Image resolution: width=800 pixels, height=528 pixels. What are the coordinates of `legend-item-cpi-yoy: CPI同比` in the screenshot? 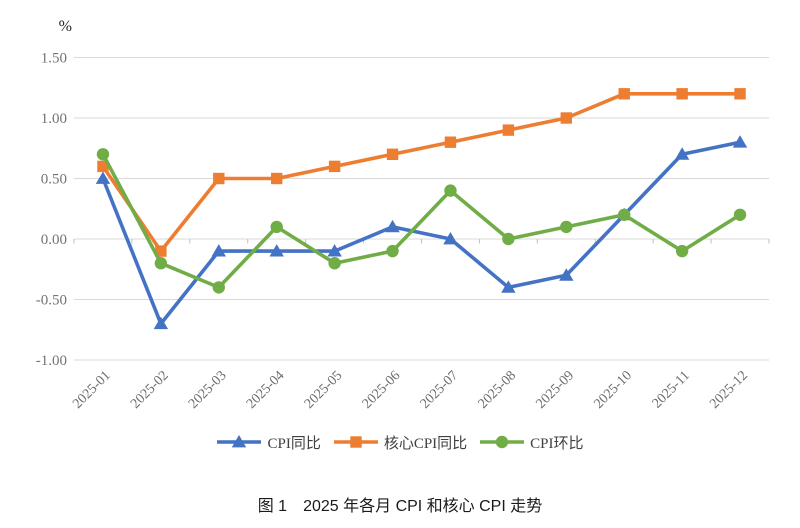 It's located at (268, 442).